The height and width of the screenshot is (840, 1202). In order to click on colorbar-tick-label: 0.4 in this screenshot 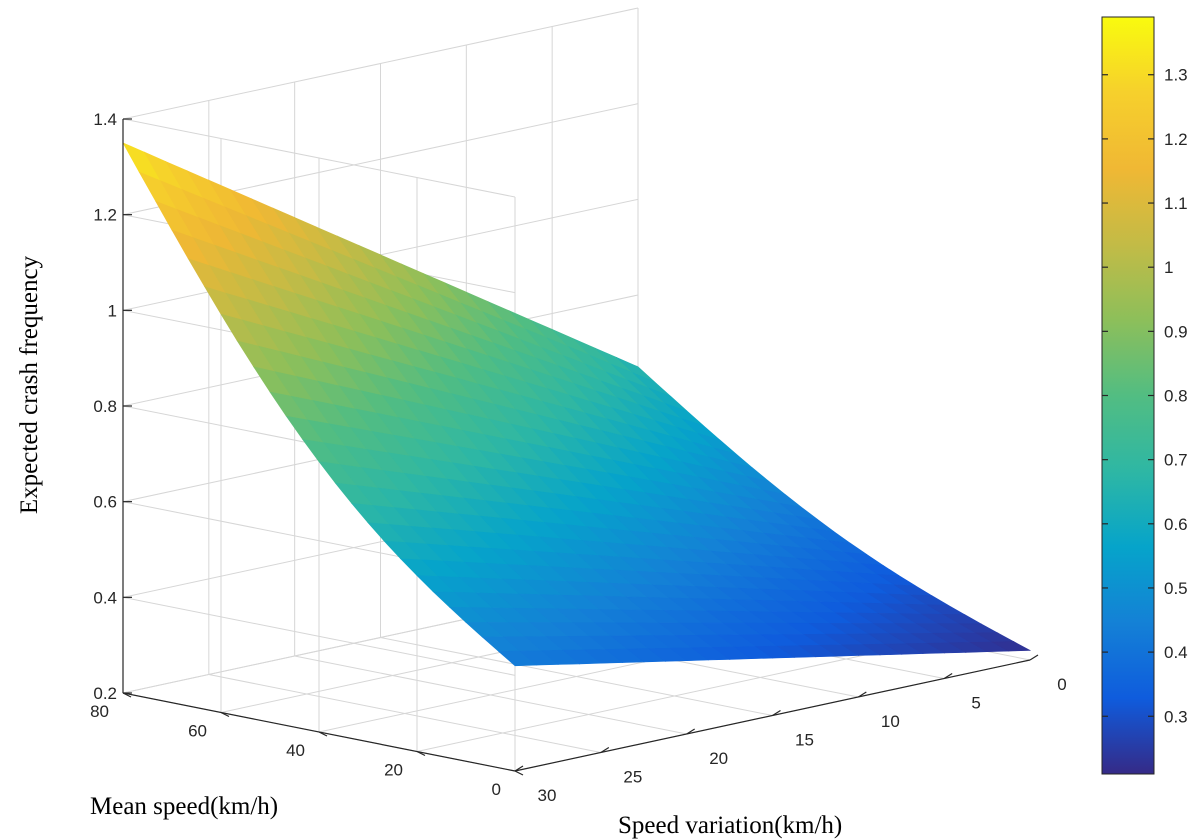, I will do `click(1176, 652)`.